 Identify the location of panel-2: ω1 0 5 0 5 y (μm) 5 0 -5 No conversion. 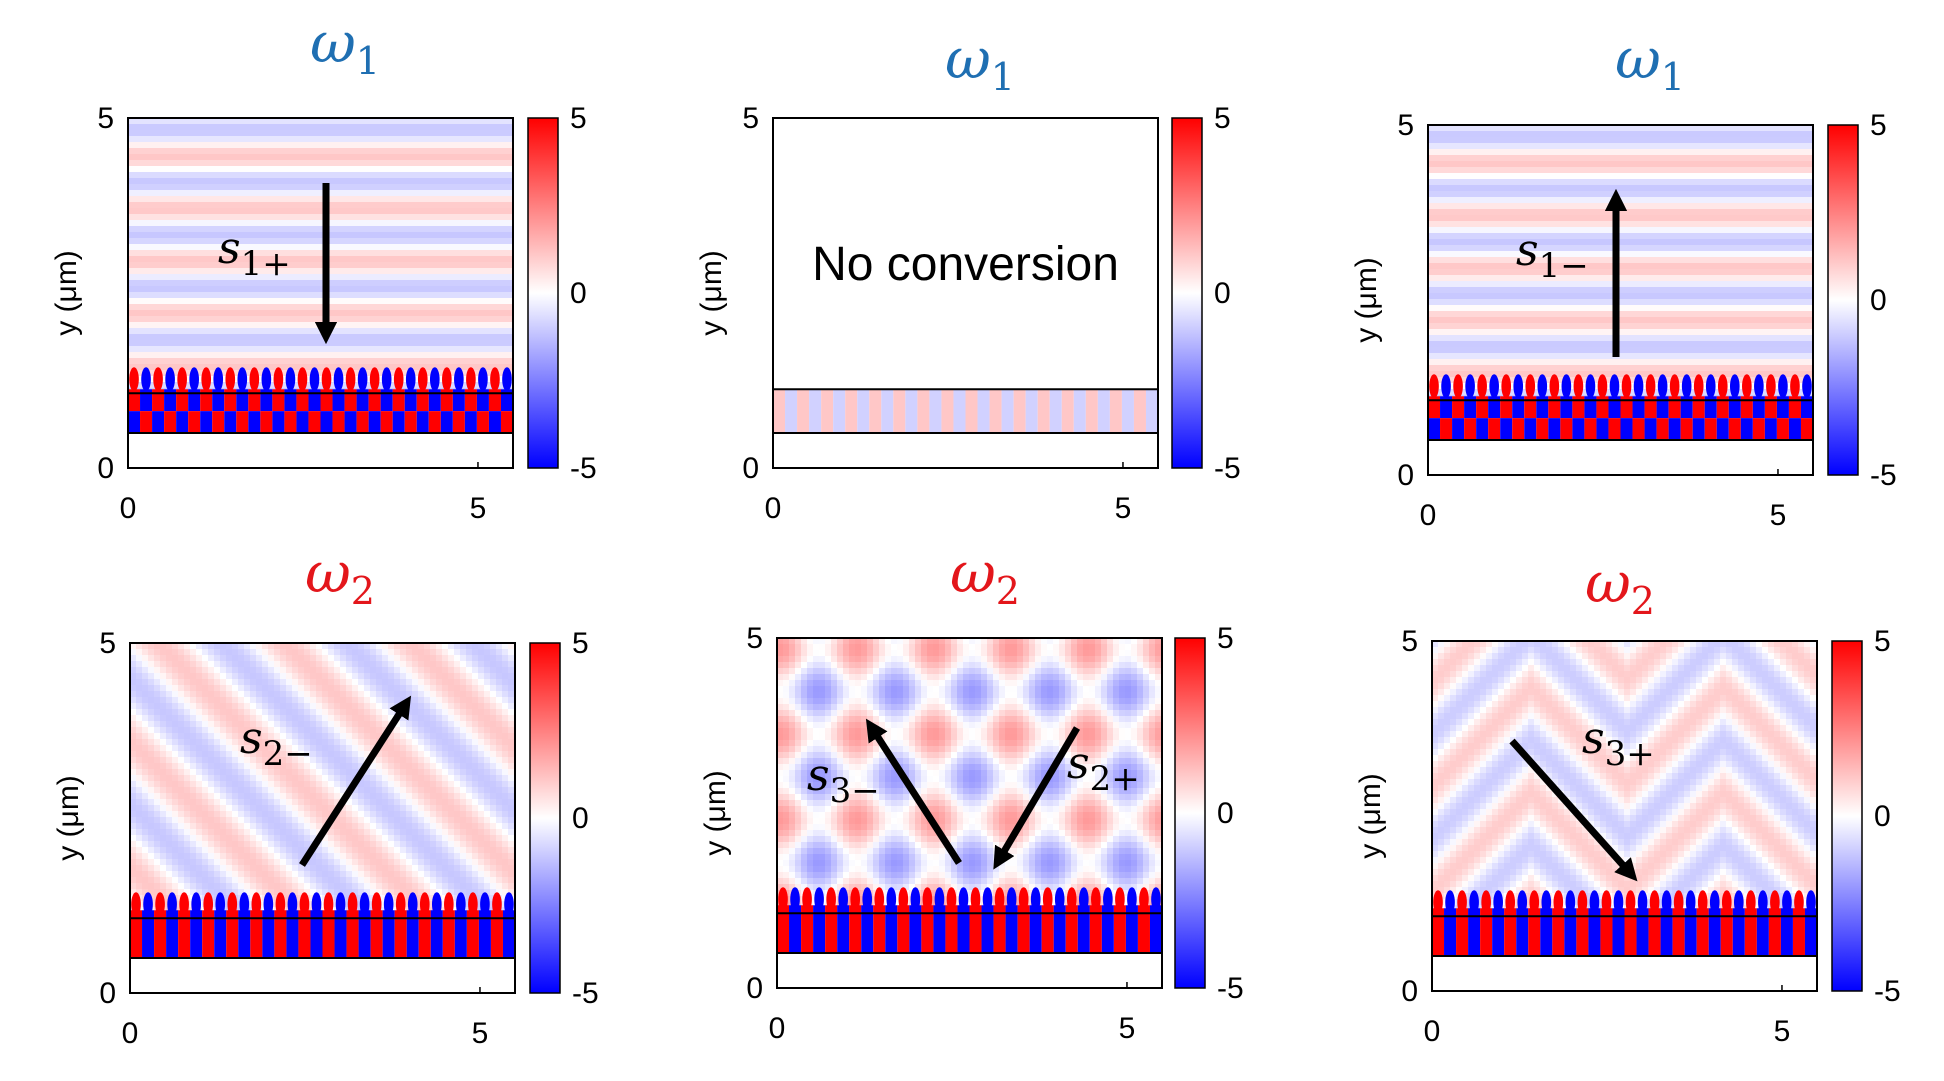
(968, 276).